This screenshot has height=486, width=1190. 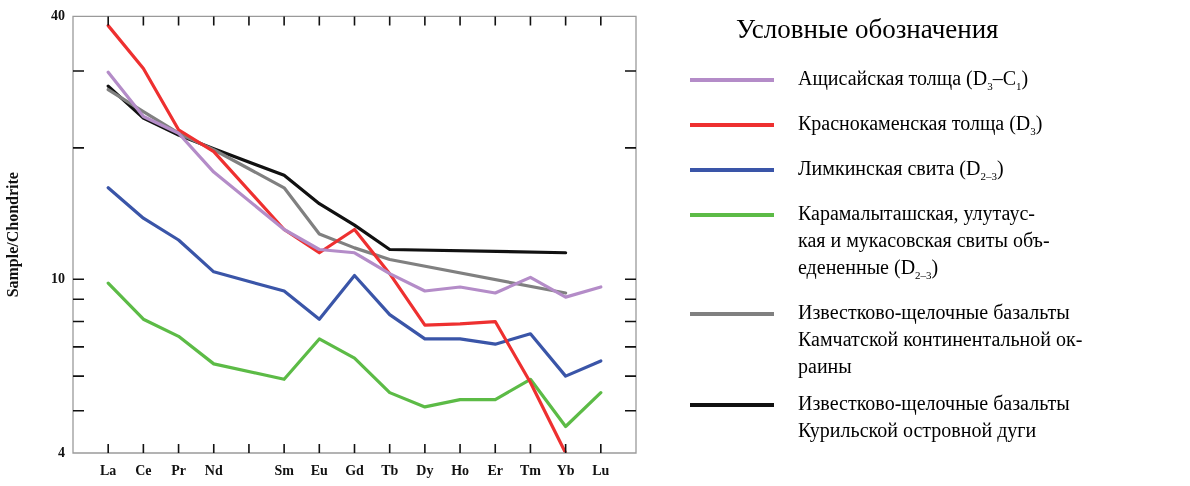 I want to click on x-tick-label: Pr, so click(x=178, y=471).